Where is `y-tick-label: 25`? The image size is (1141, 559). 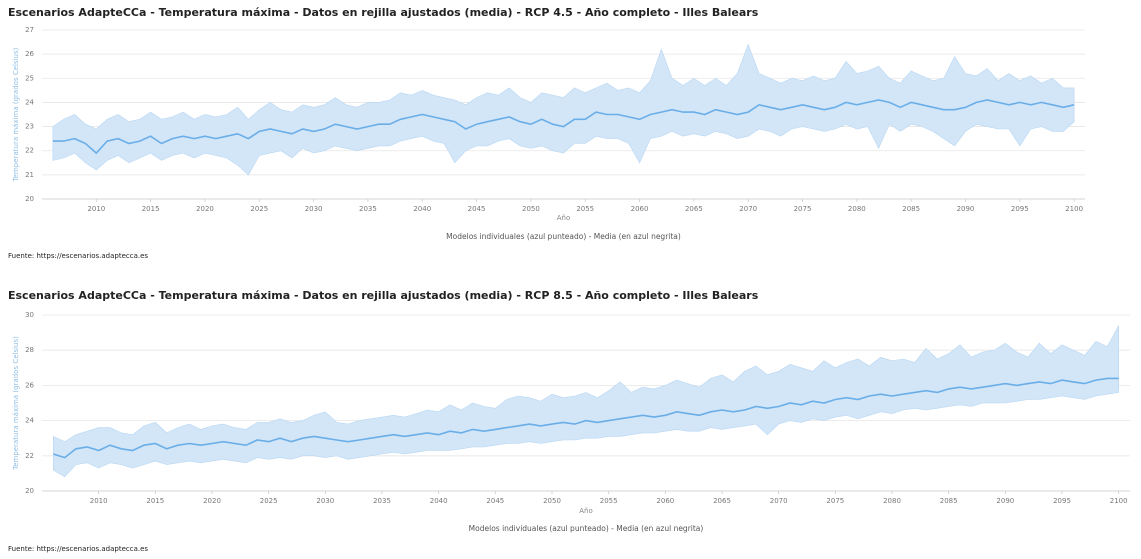
y-tick-label: 25 is located at coordinates (29, 78).